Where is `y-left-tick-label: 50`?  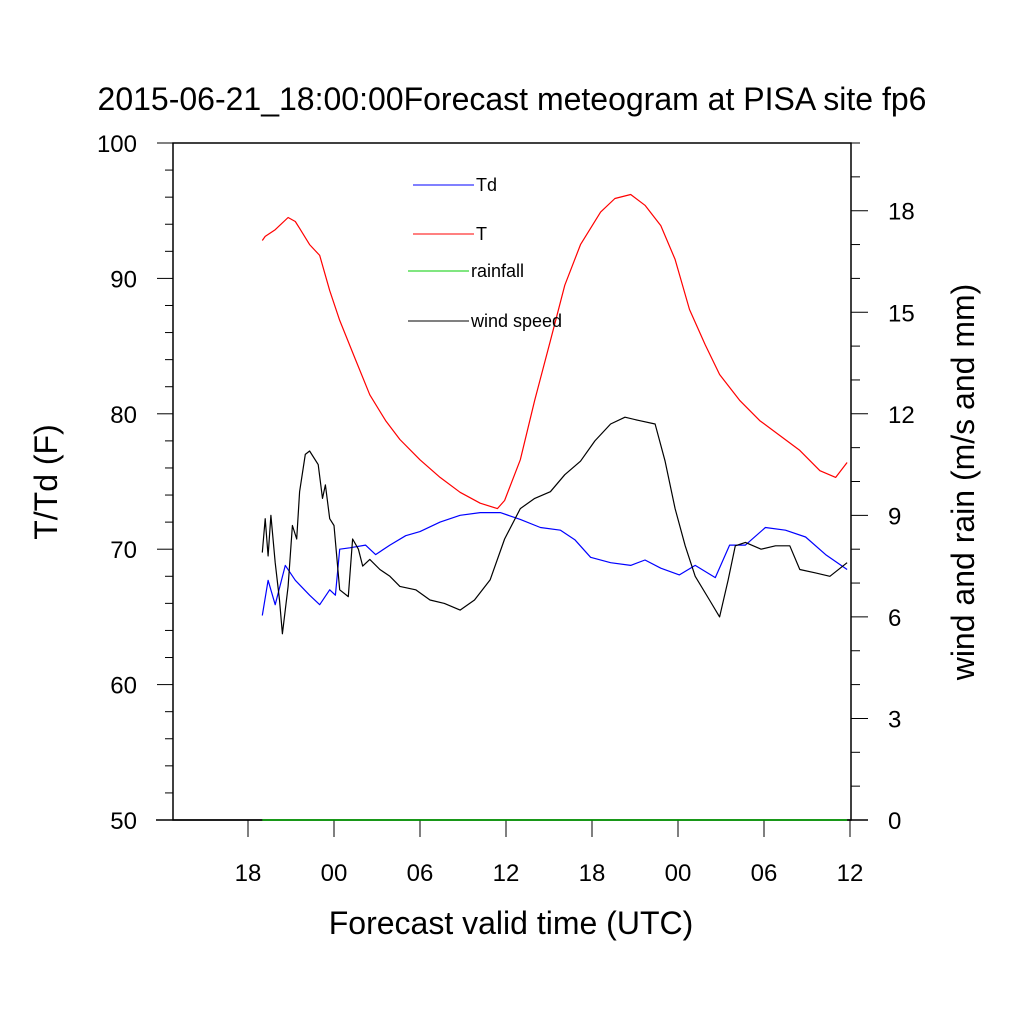
y-left-tick-label: 50 is located at coordinates (123, 821).